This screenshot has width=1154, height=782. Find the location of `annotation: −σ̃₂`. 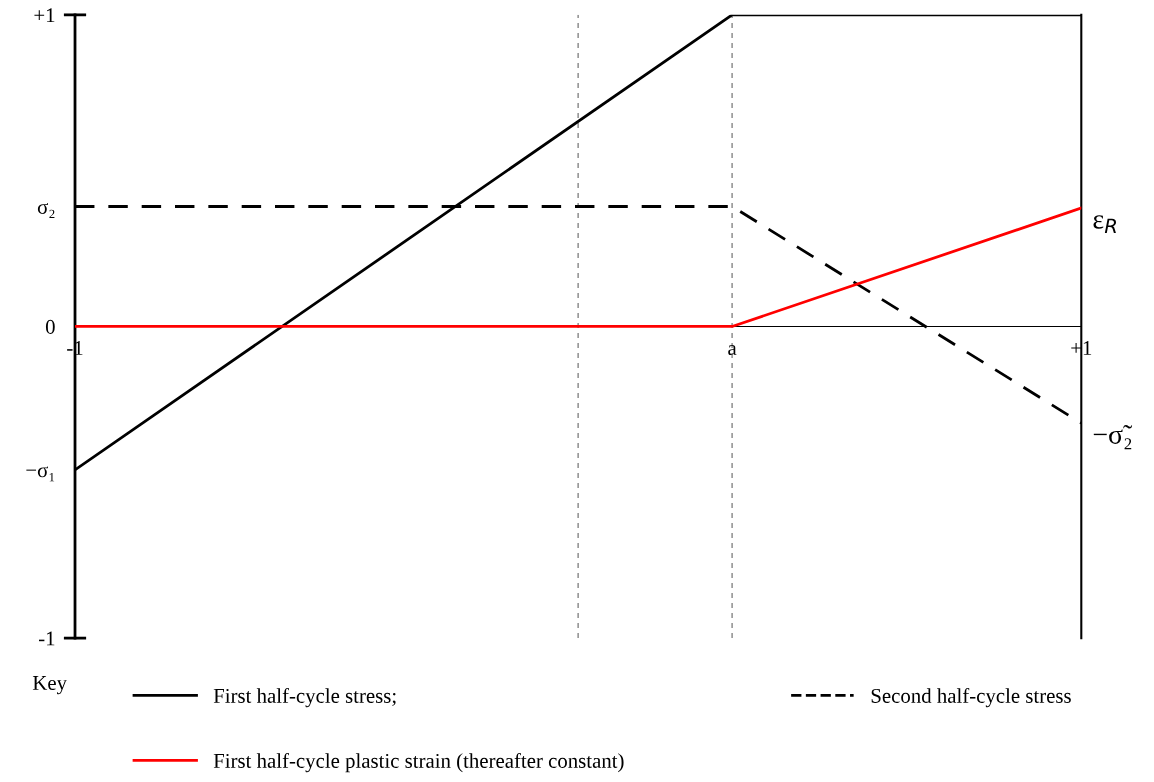

annotation: −σ̃₂ is located at coordinates (1113, 437).